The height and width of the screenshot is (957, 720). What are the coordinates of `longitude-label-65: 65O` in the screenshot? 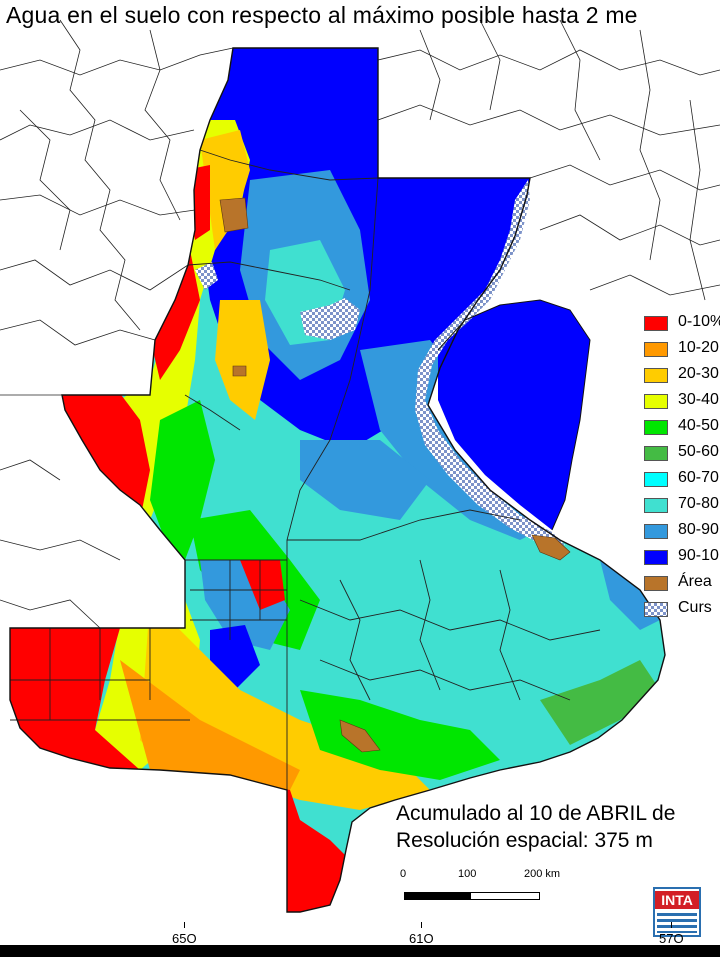 It's located at (184, 938).